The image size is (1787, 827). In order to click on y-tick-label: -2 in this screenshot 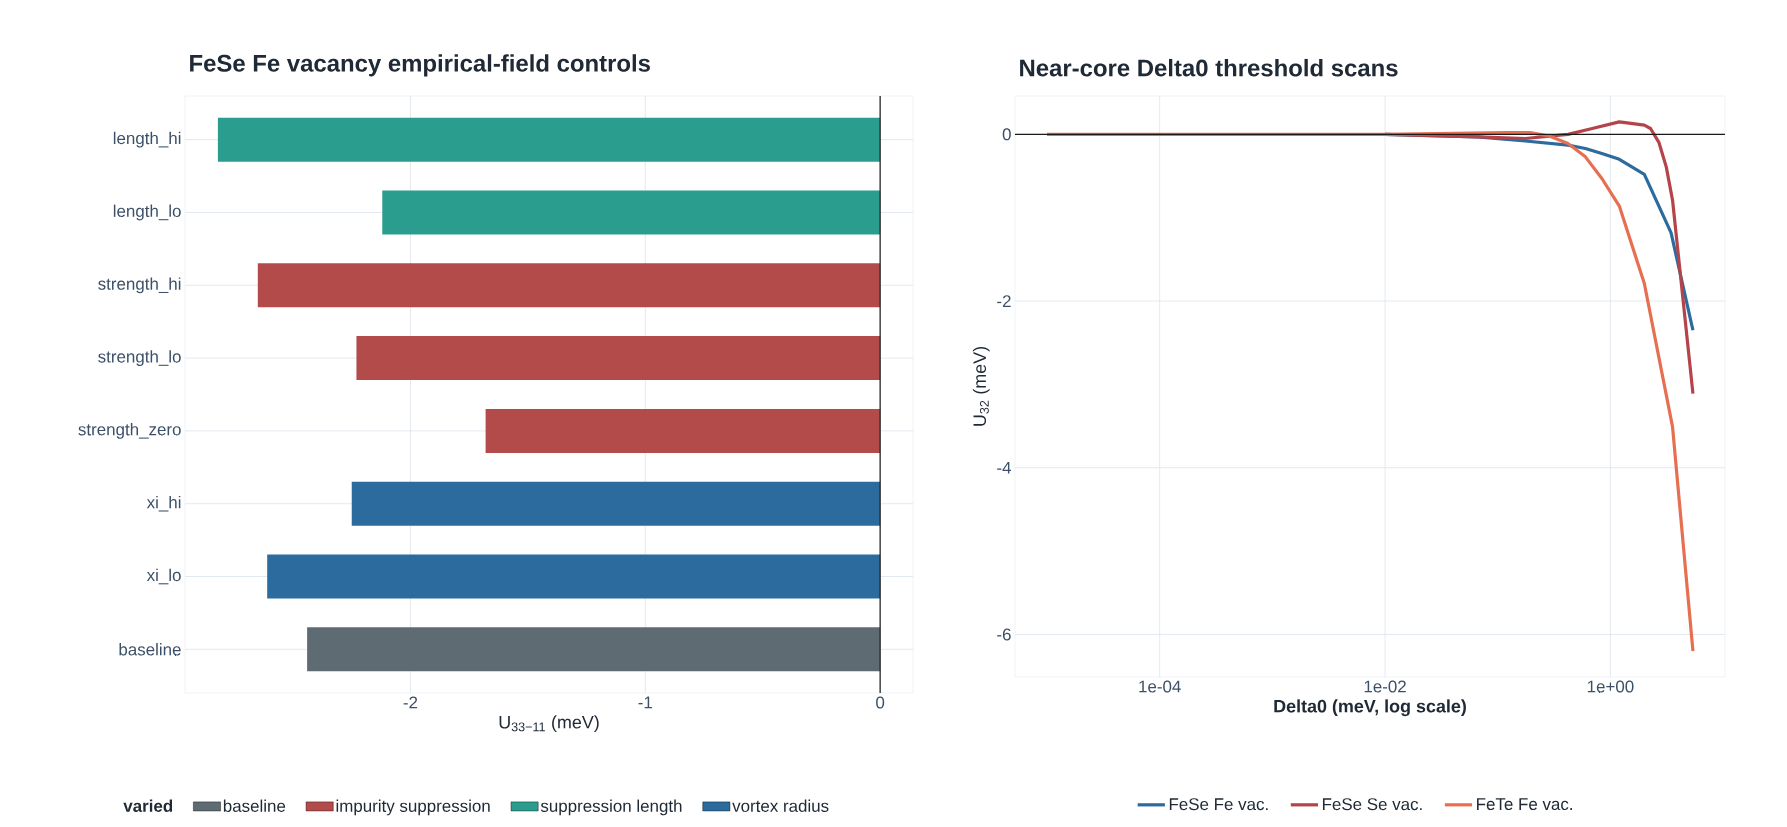, I will do `click(1004, 301)`.